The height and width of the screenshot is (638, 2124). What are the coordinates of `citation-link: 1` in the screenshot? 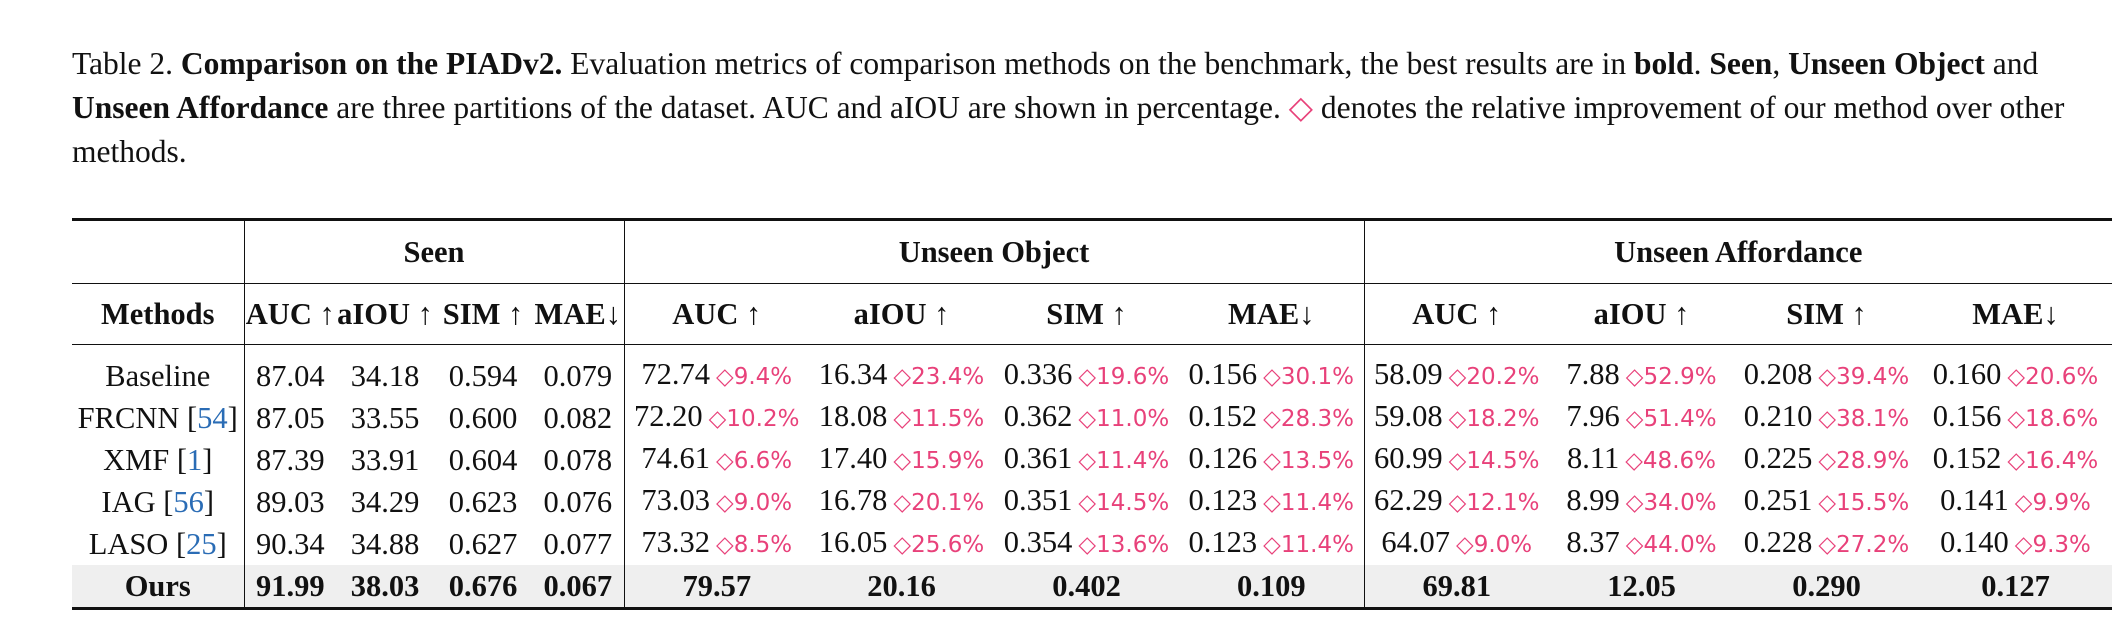 It's located at (194, 459).